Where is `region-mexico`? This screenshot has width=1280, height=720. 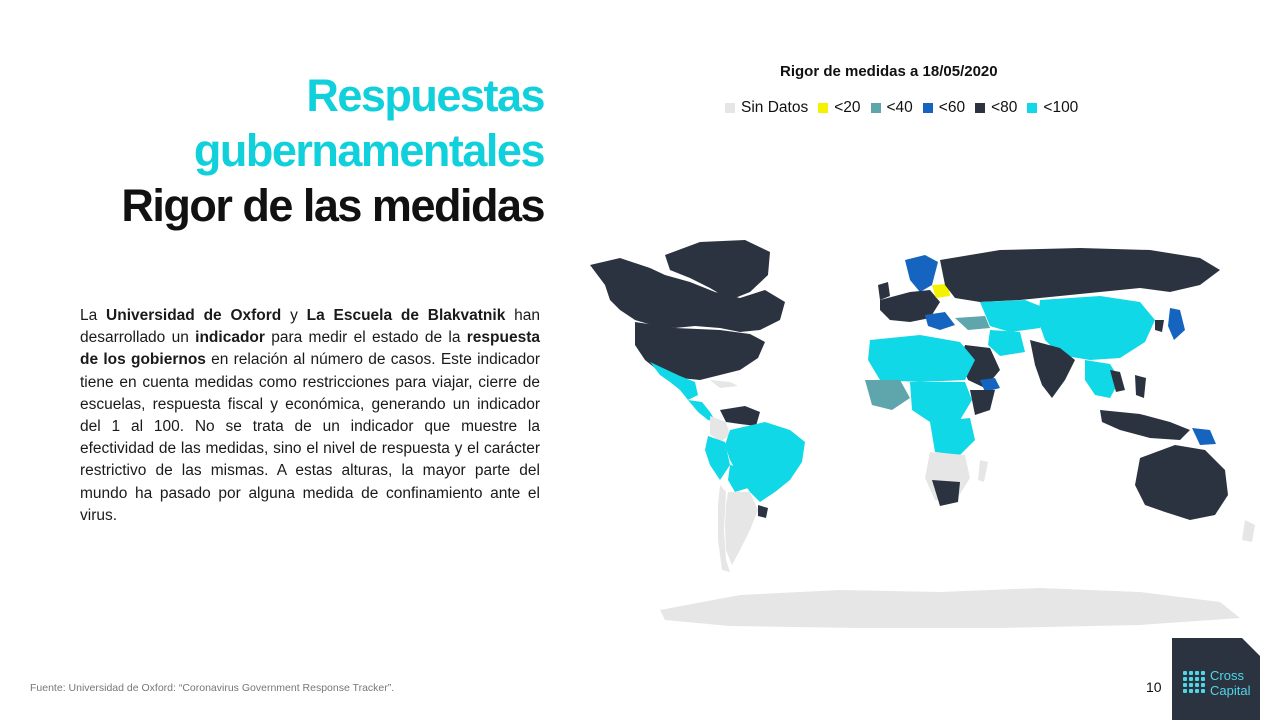
region-mexico is located at coordinates (674, 381).